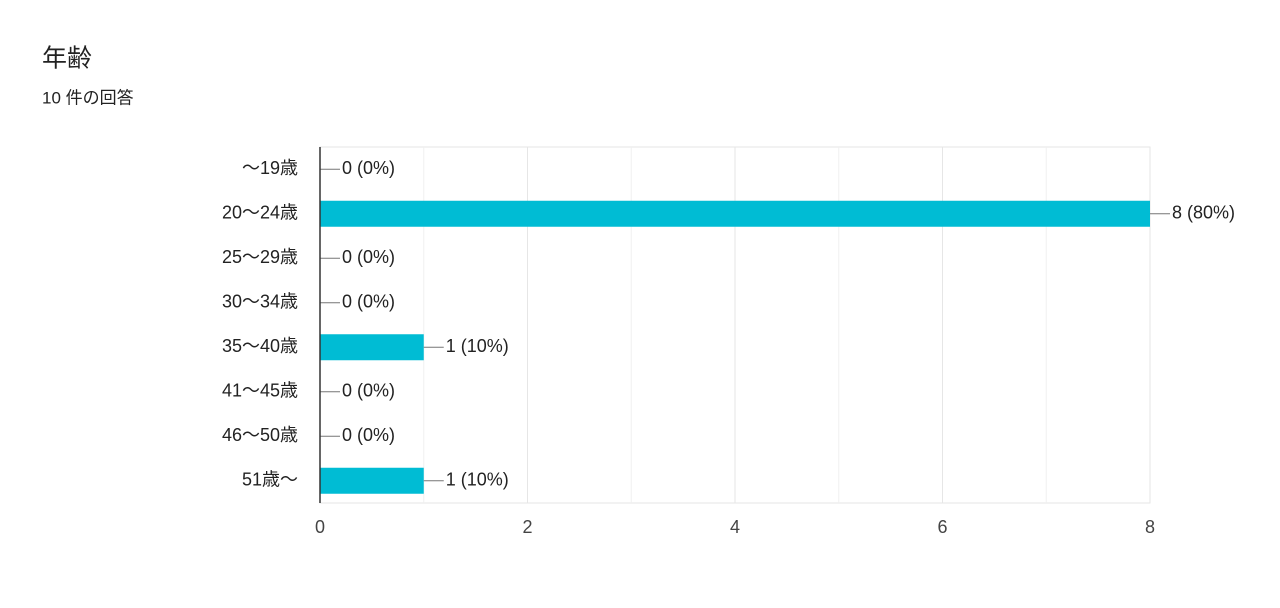 This screenshot has width=1280, height=608. Describe the element at coordinates (942, 527) in the screenshot. I see `x-tick-label: 6` at that location.